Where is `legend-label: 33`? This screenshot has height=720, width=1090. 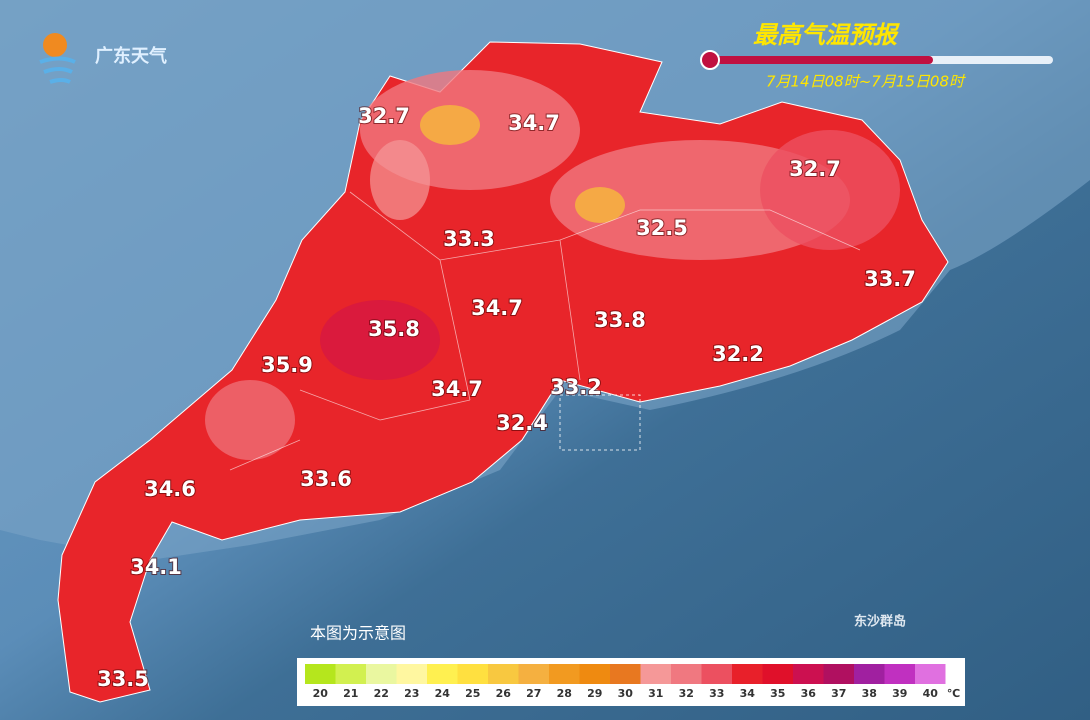 legend-label: 33 is located at coordinates (716, 693).